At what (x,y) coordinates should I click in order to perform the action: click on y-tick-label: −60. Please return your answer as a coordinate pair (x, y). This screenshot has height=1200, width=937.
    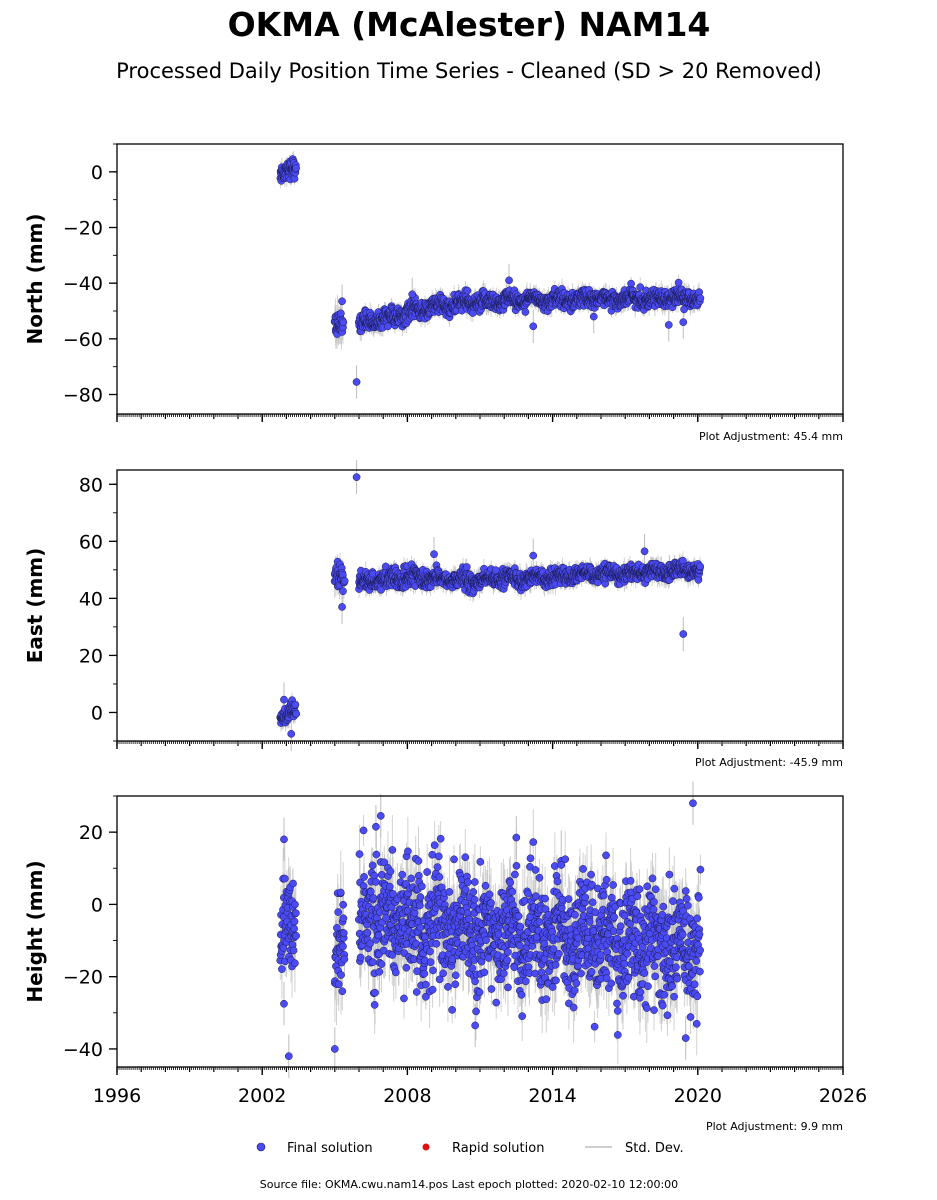
    Looking at the image, I should click on (83, 340).